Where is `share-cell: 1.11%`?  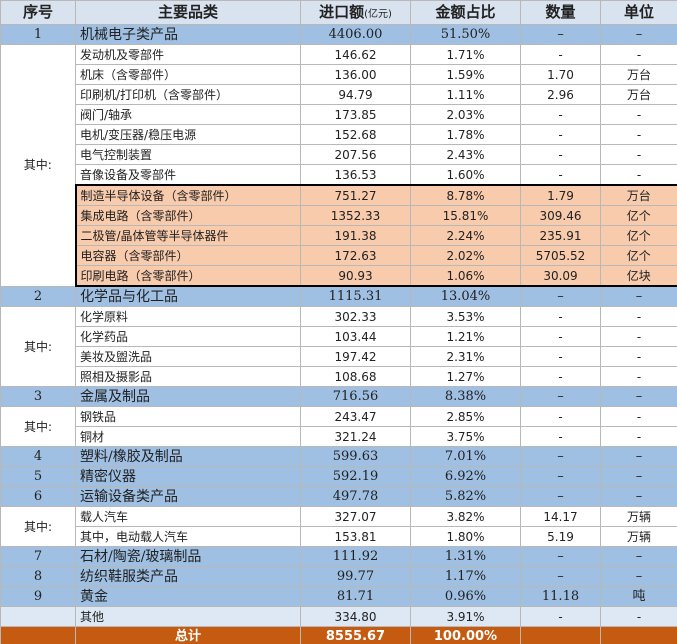
share-cell: 1.11% is located at coordinates (465, 94).